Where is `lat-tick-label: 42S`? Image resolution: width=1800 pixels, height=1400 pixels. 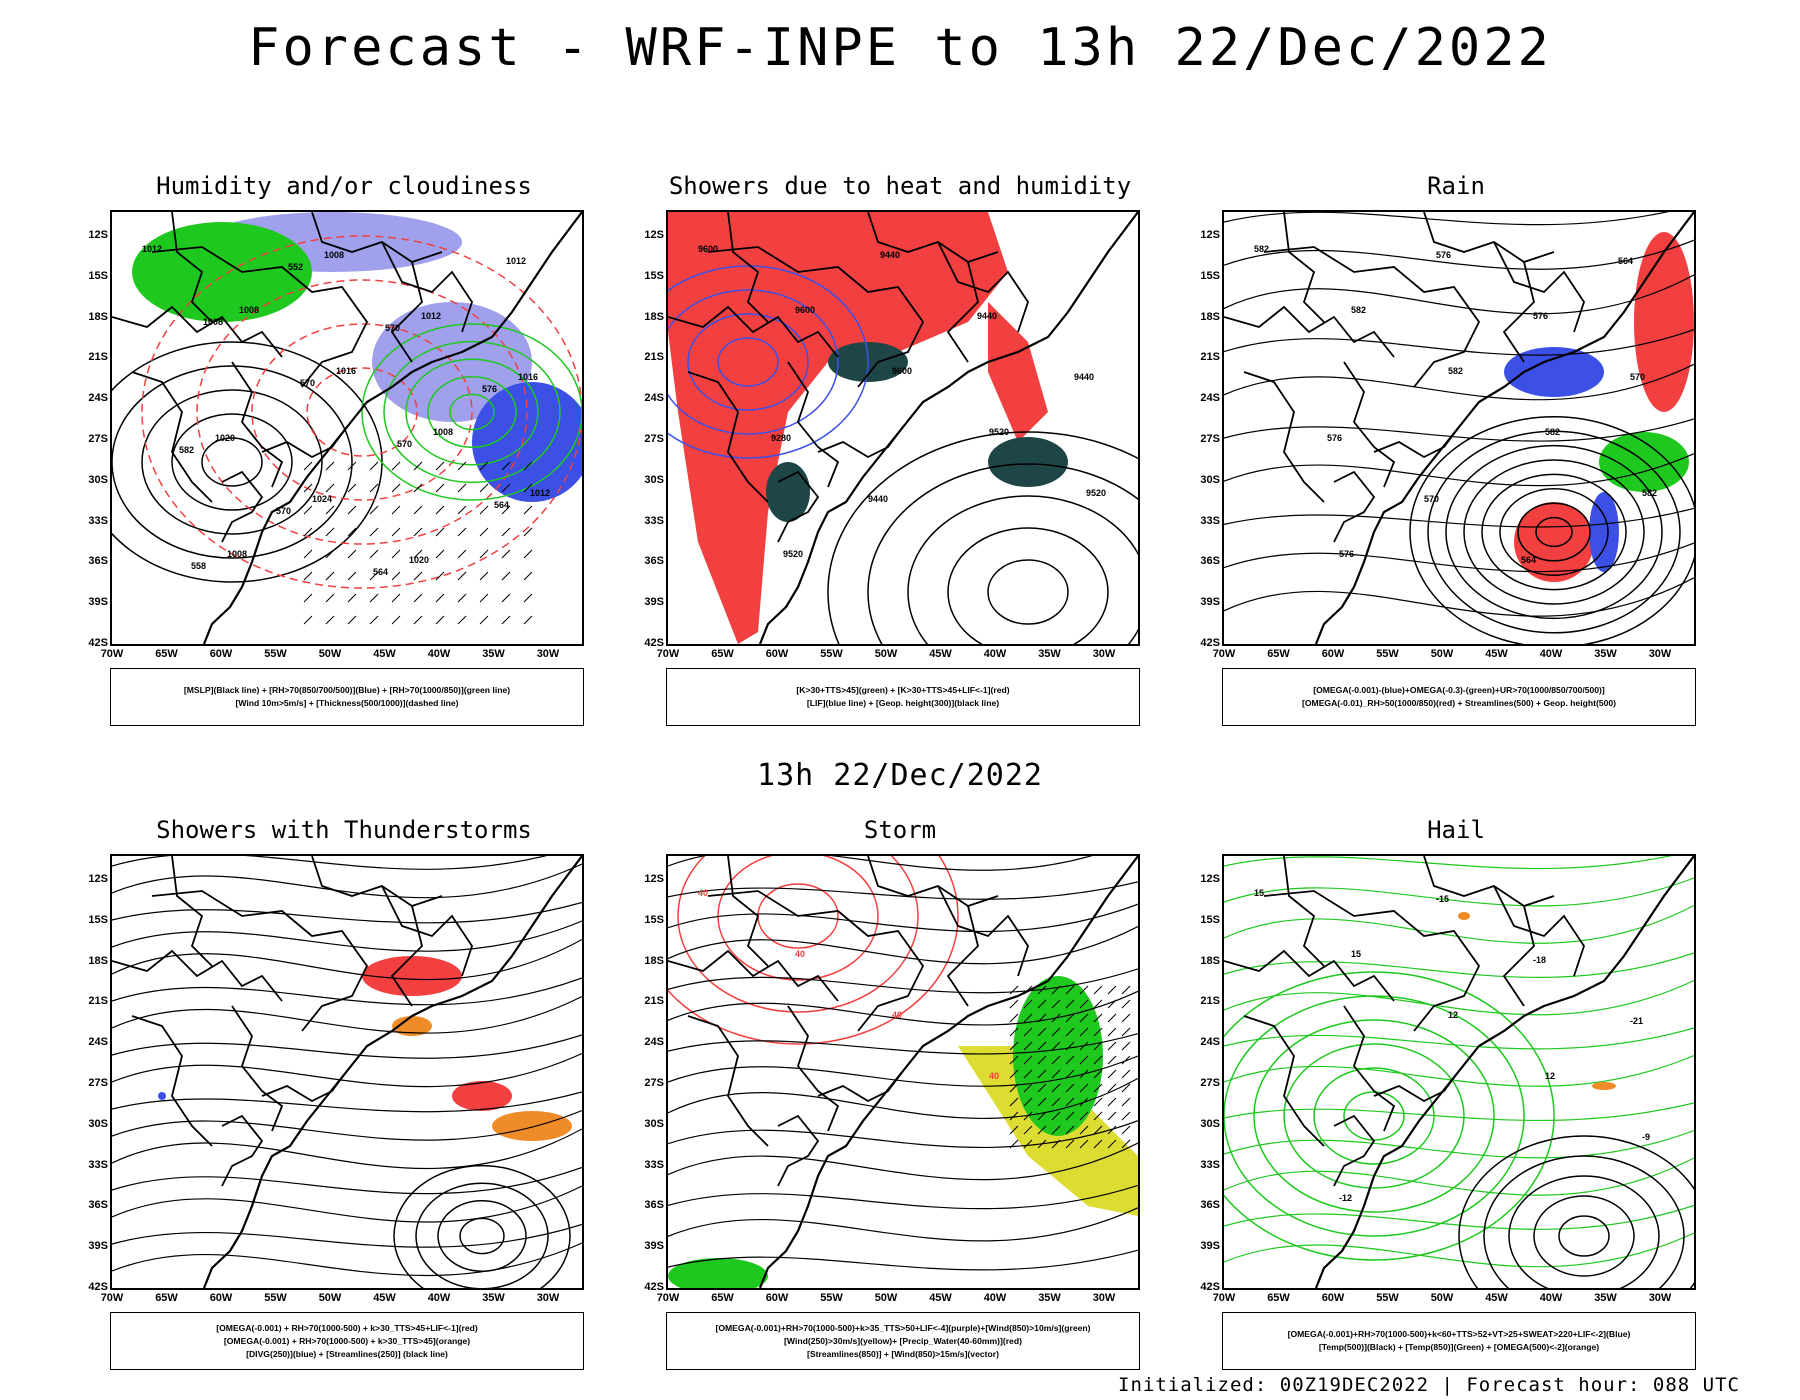
lat-tick-label: 42S is located at coordinates (98, 1287).